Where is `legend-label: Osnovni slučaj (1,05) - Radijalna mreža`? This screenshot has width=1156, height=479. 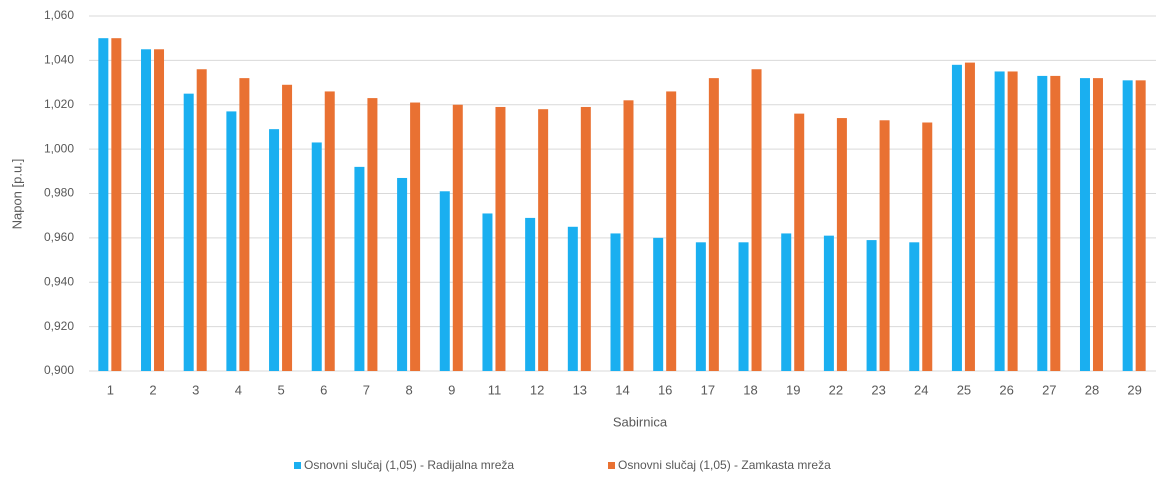 legend-label: Osnovni slučaj (1,05) - Radijalna mreža is located at coordinates (409, 465).